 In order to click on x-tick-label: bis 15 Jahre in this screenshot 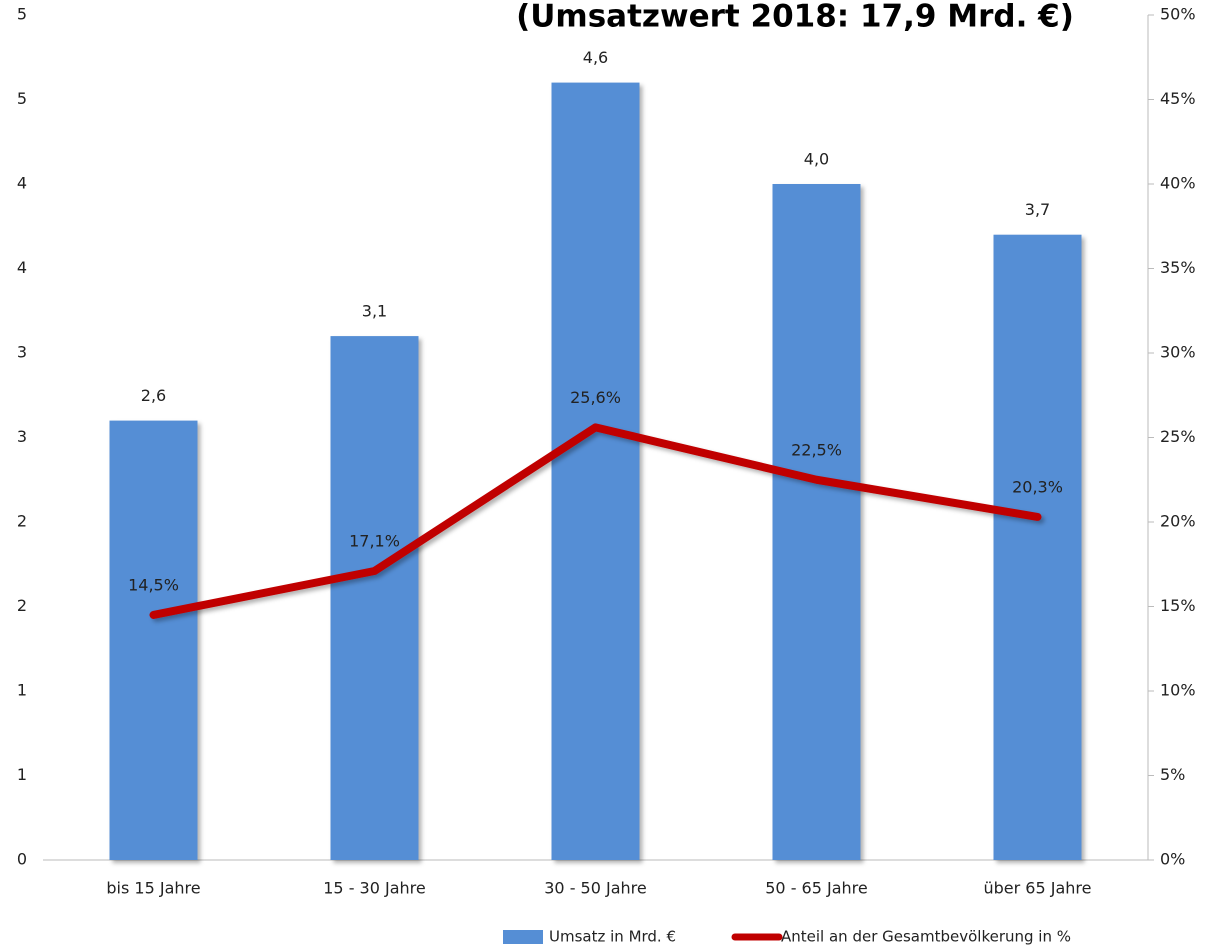, I will do `click(153, 888)`.